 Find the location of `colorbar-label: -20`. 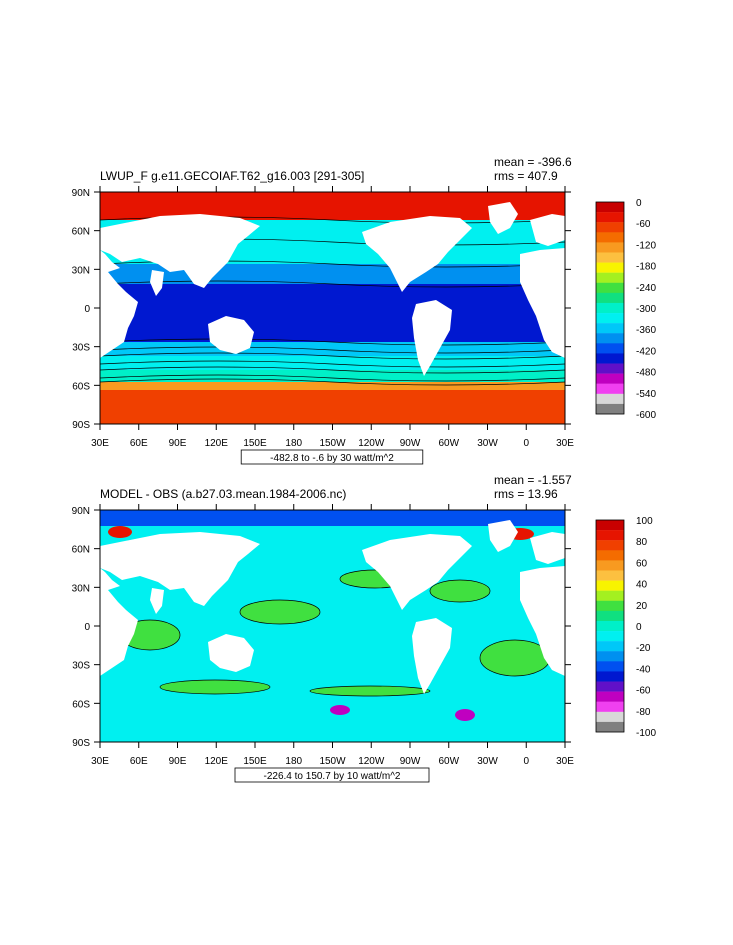

colorbar-label: -20 is located at coordinates (643, 648).